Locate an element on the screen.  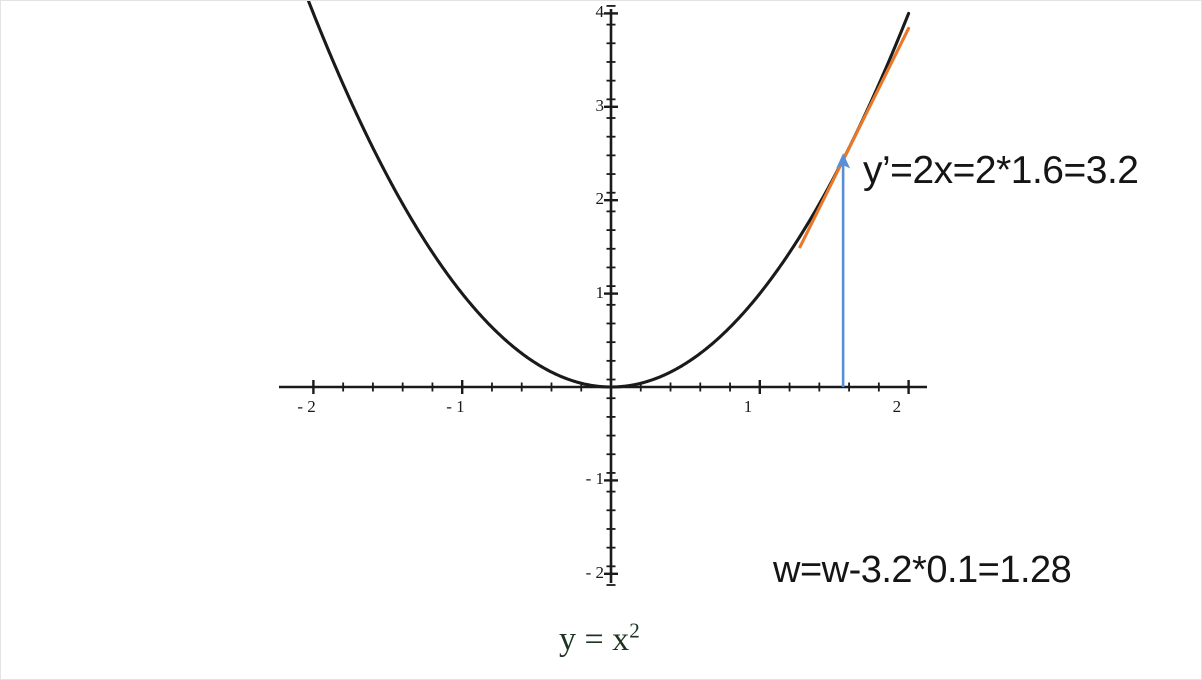
x-axis-major-ticks is located at coordinates (611, 387).